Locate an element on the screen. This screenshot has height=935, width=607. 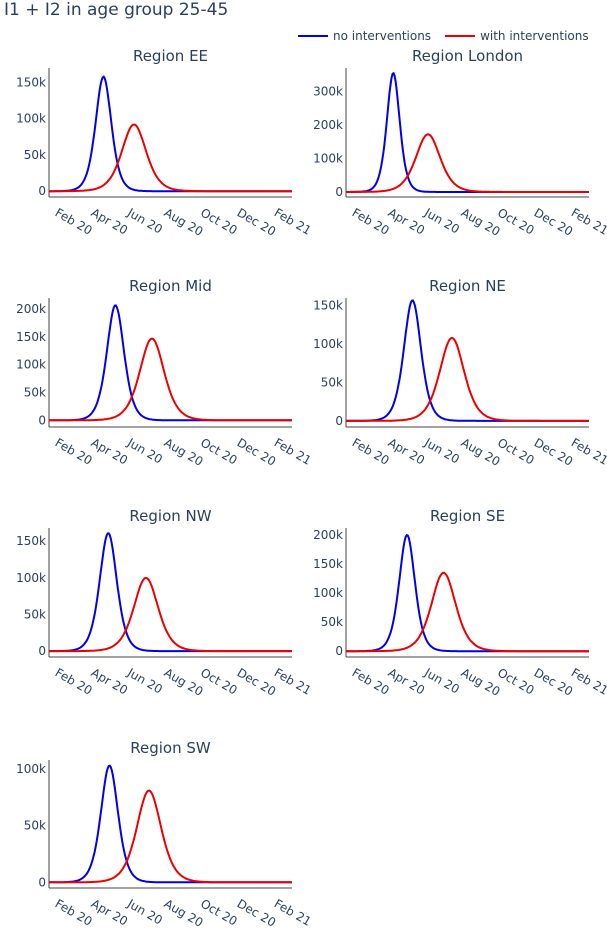
chart-title: I1 + I2 in age group 25-45 is located at coordinates (116, 10).